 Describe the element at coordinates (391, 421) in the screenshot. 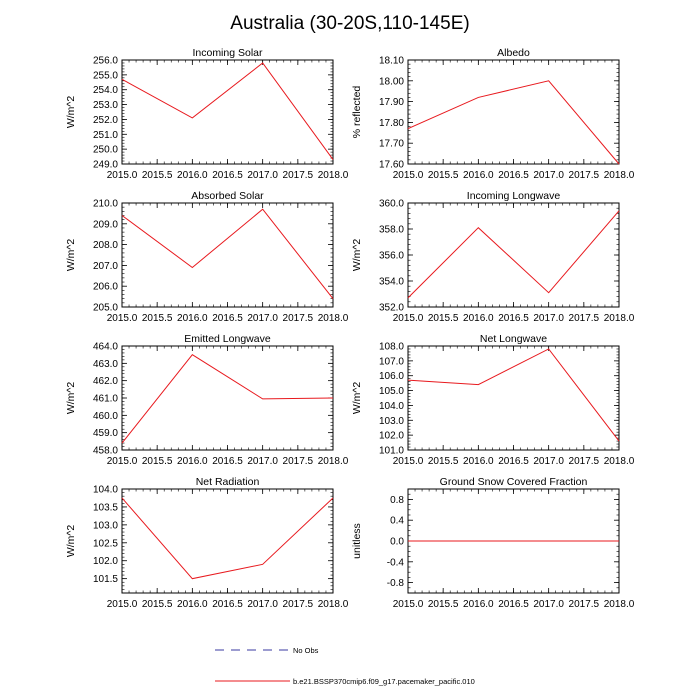

I see `y-tick-label: 103.0` at that location.